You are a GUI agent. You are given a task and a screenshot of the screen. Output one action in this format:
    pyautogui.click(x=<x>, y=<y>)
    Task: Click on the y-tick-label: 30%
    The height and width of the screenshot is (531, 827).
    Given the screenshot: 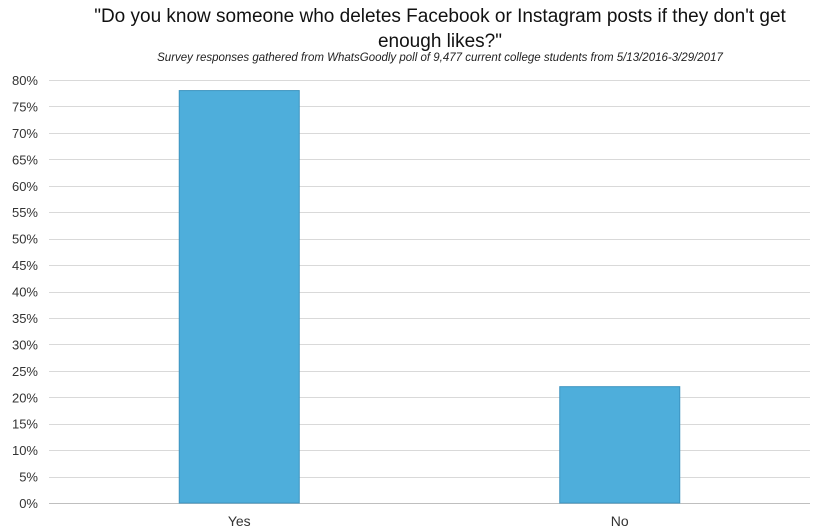 What is the action you would take?
    pyautogui.click(x=25, y=344)
    